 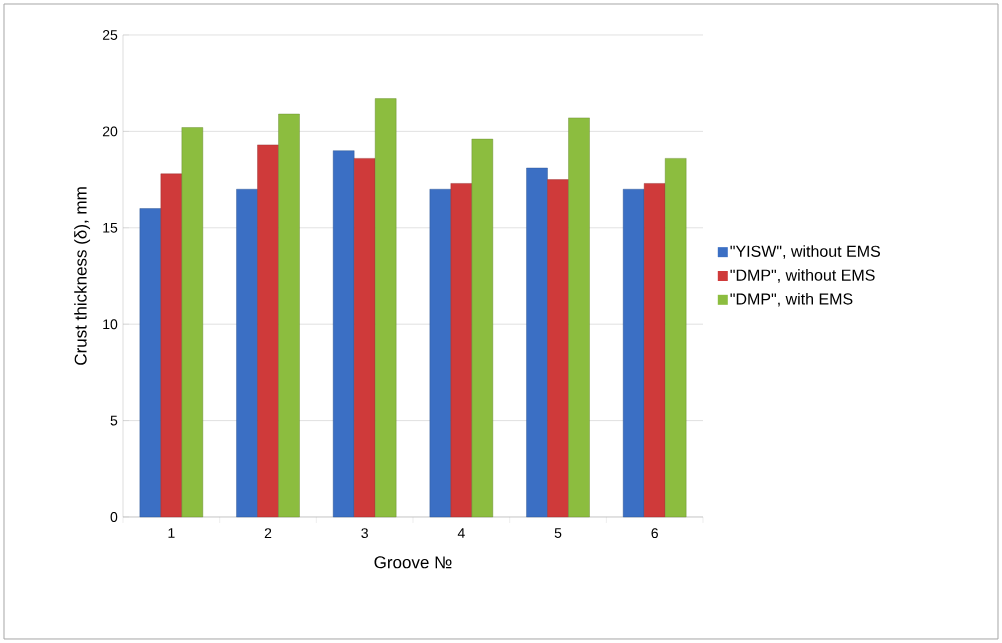 I want to click on legend-label: "DMP", without EMS, so click(x=802, y=276).